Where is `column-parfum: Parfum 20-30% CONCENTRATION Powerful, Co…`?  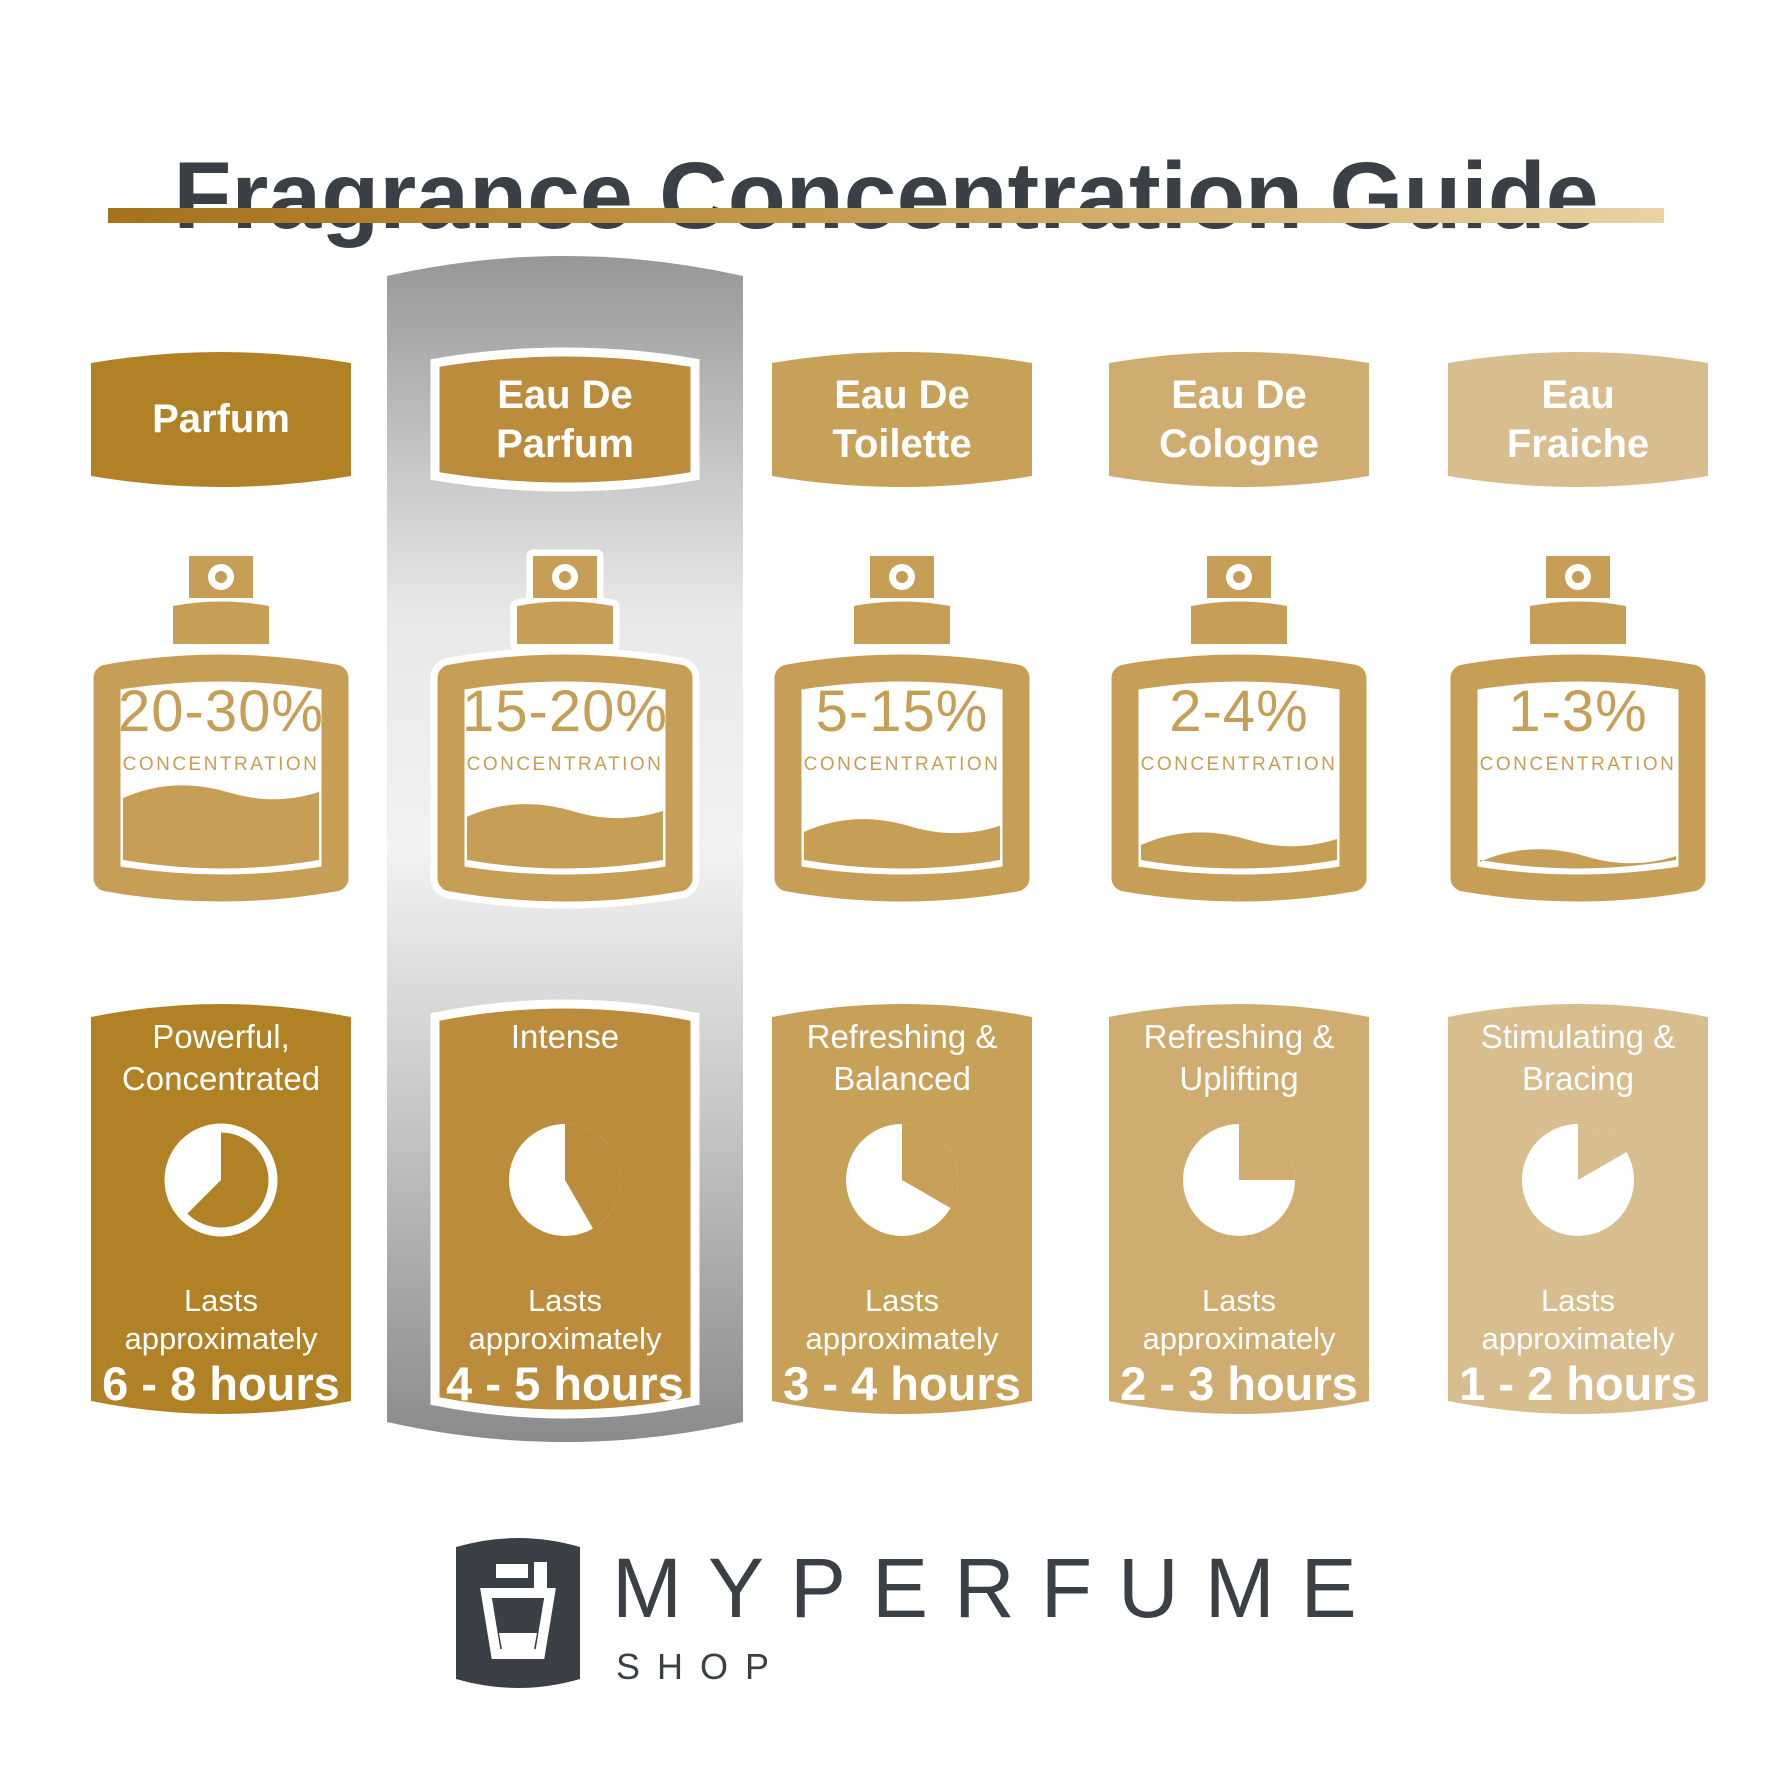 column-parfum: Parfum 20-30% CONCENTRATION Powerful, Co… is located at coordinates (221, 892).